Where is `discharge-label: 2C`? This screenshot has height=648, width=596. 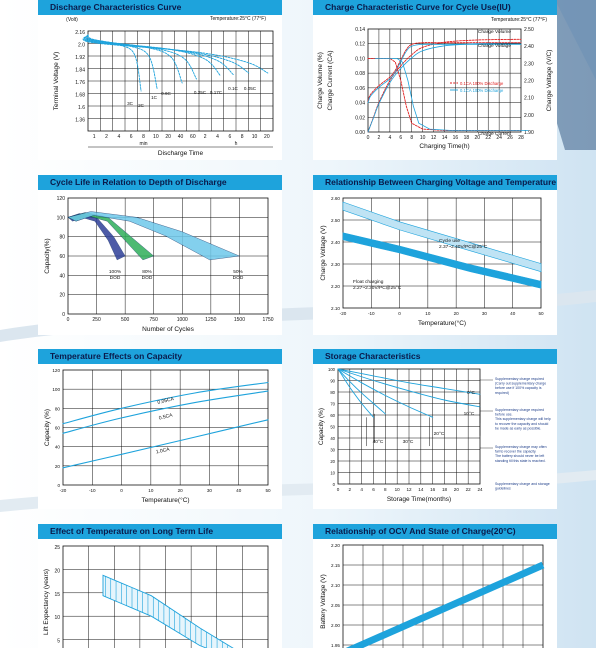 discharge-label: 2C is located at coordinates (141, 105).